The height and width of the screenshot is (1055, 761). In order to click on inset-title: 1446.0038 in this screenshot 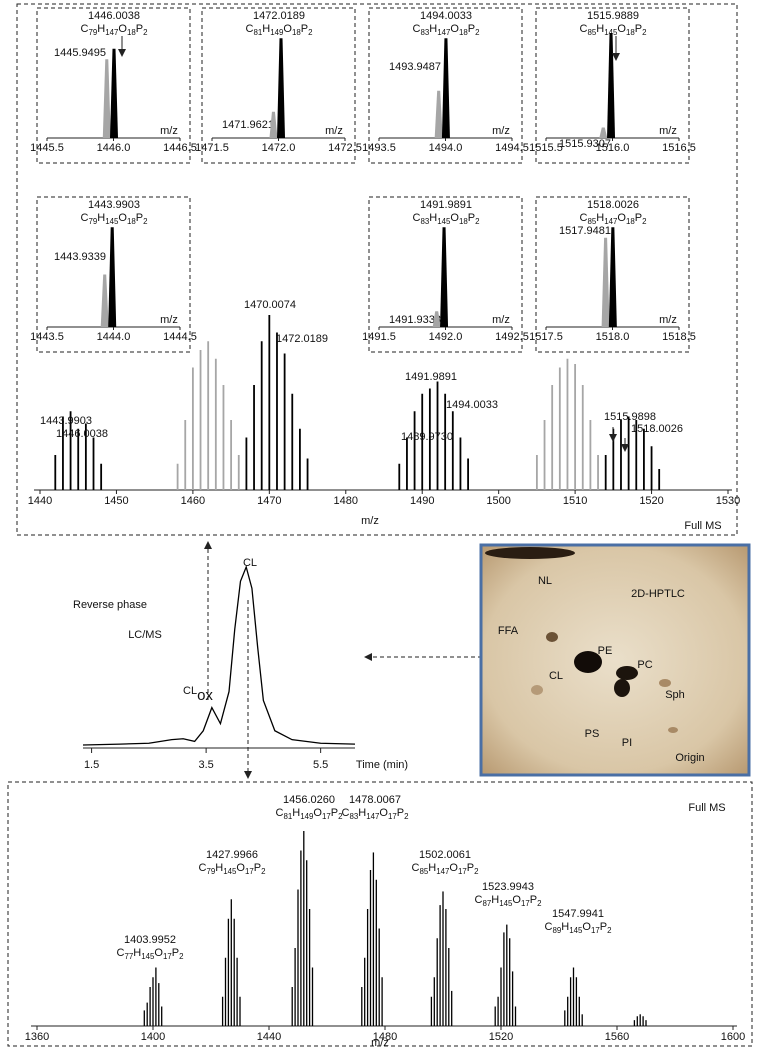, I will do `click(114, 16)`.